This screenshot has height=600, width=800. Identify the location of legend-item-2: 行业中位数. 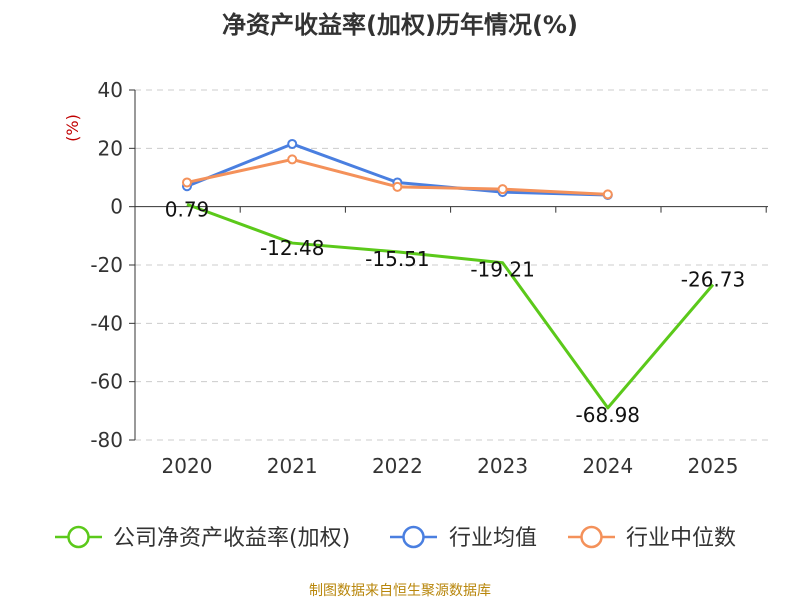
(652, 538).